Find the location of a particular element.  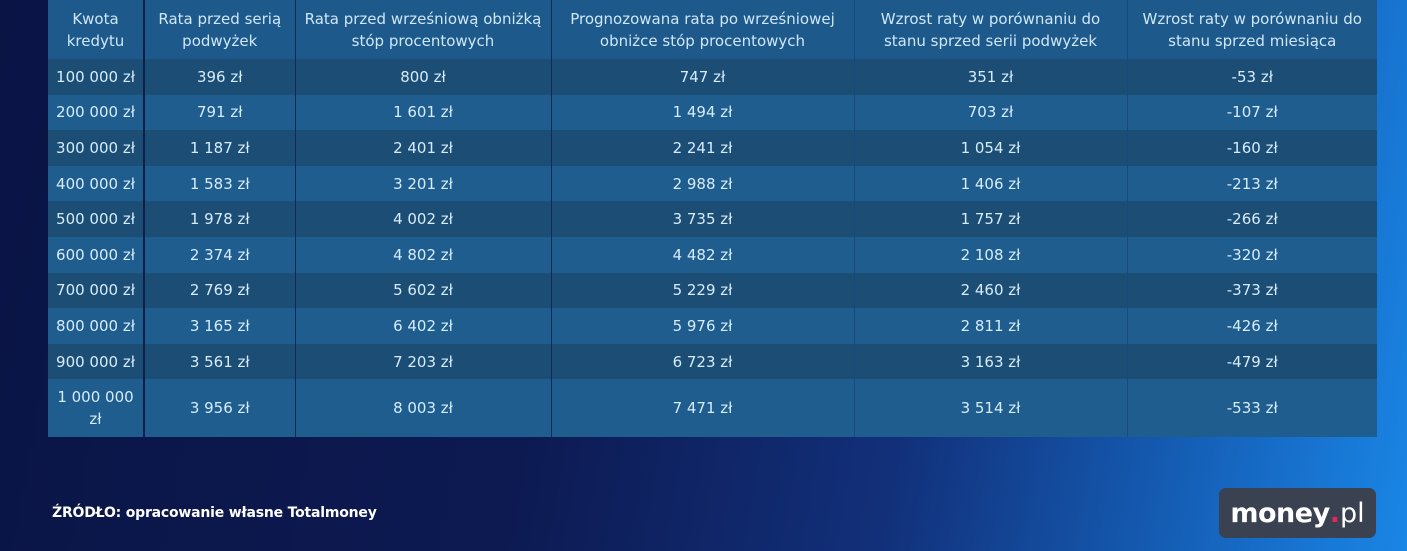

cell: 3 514 zł is located at coordinates (991, 408).